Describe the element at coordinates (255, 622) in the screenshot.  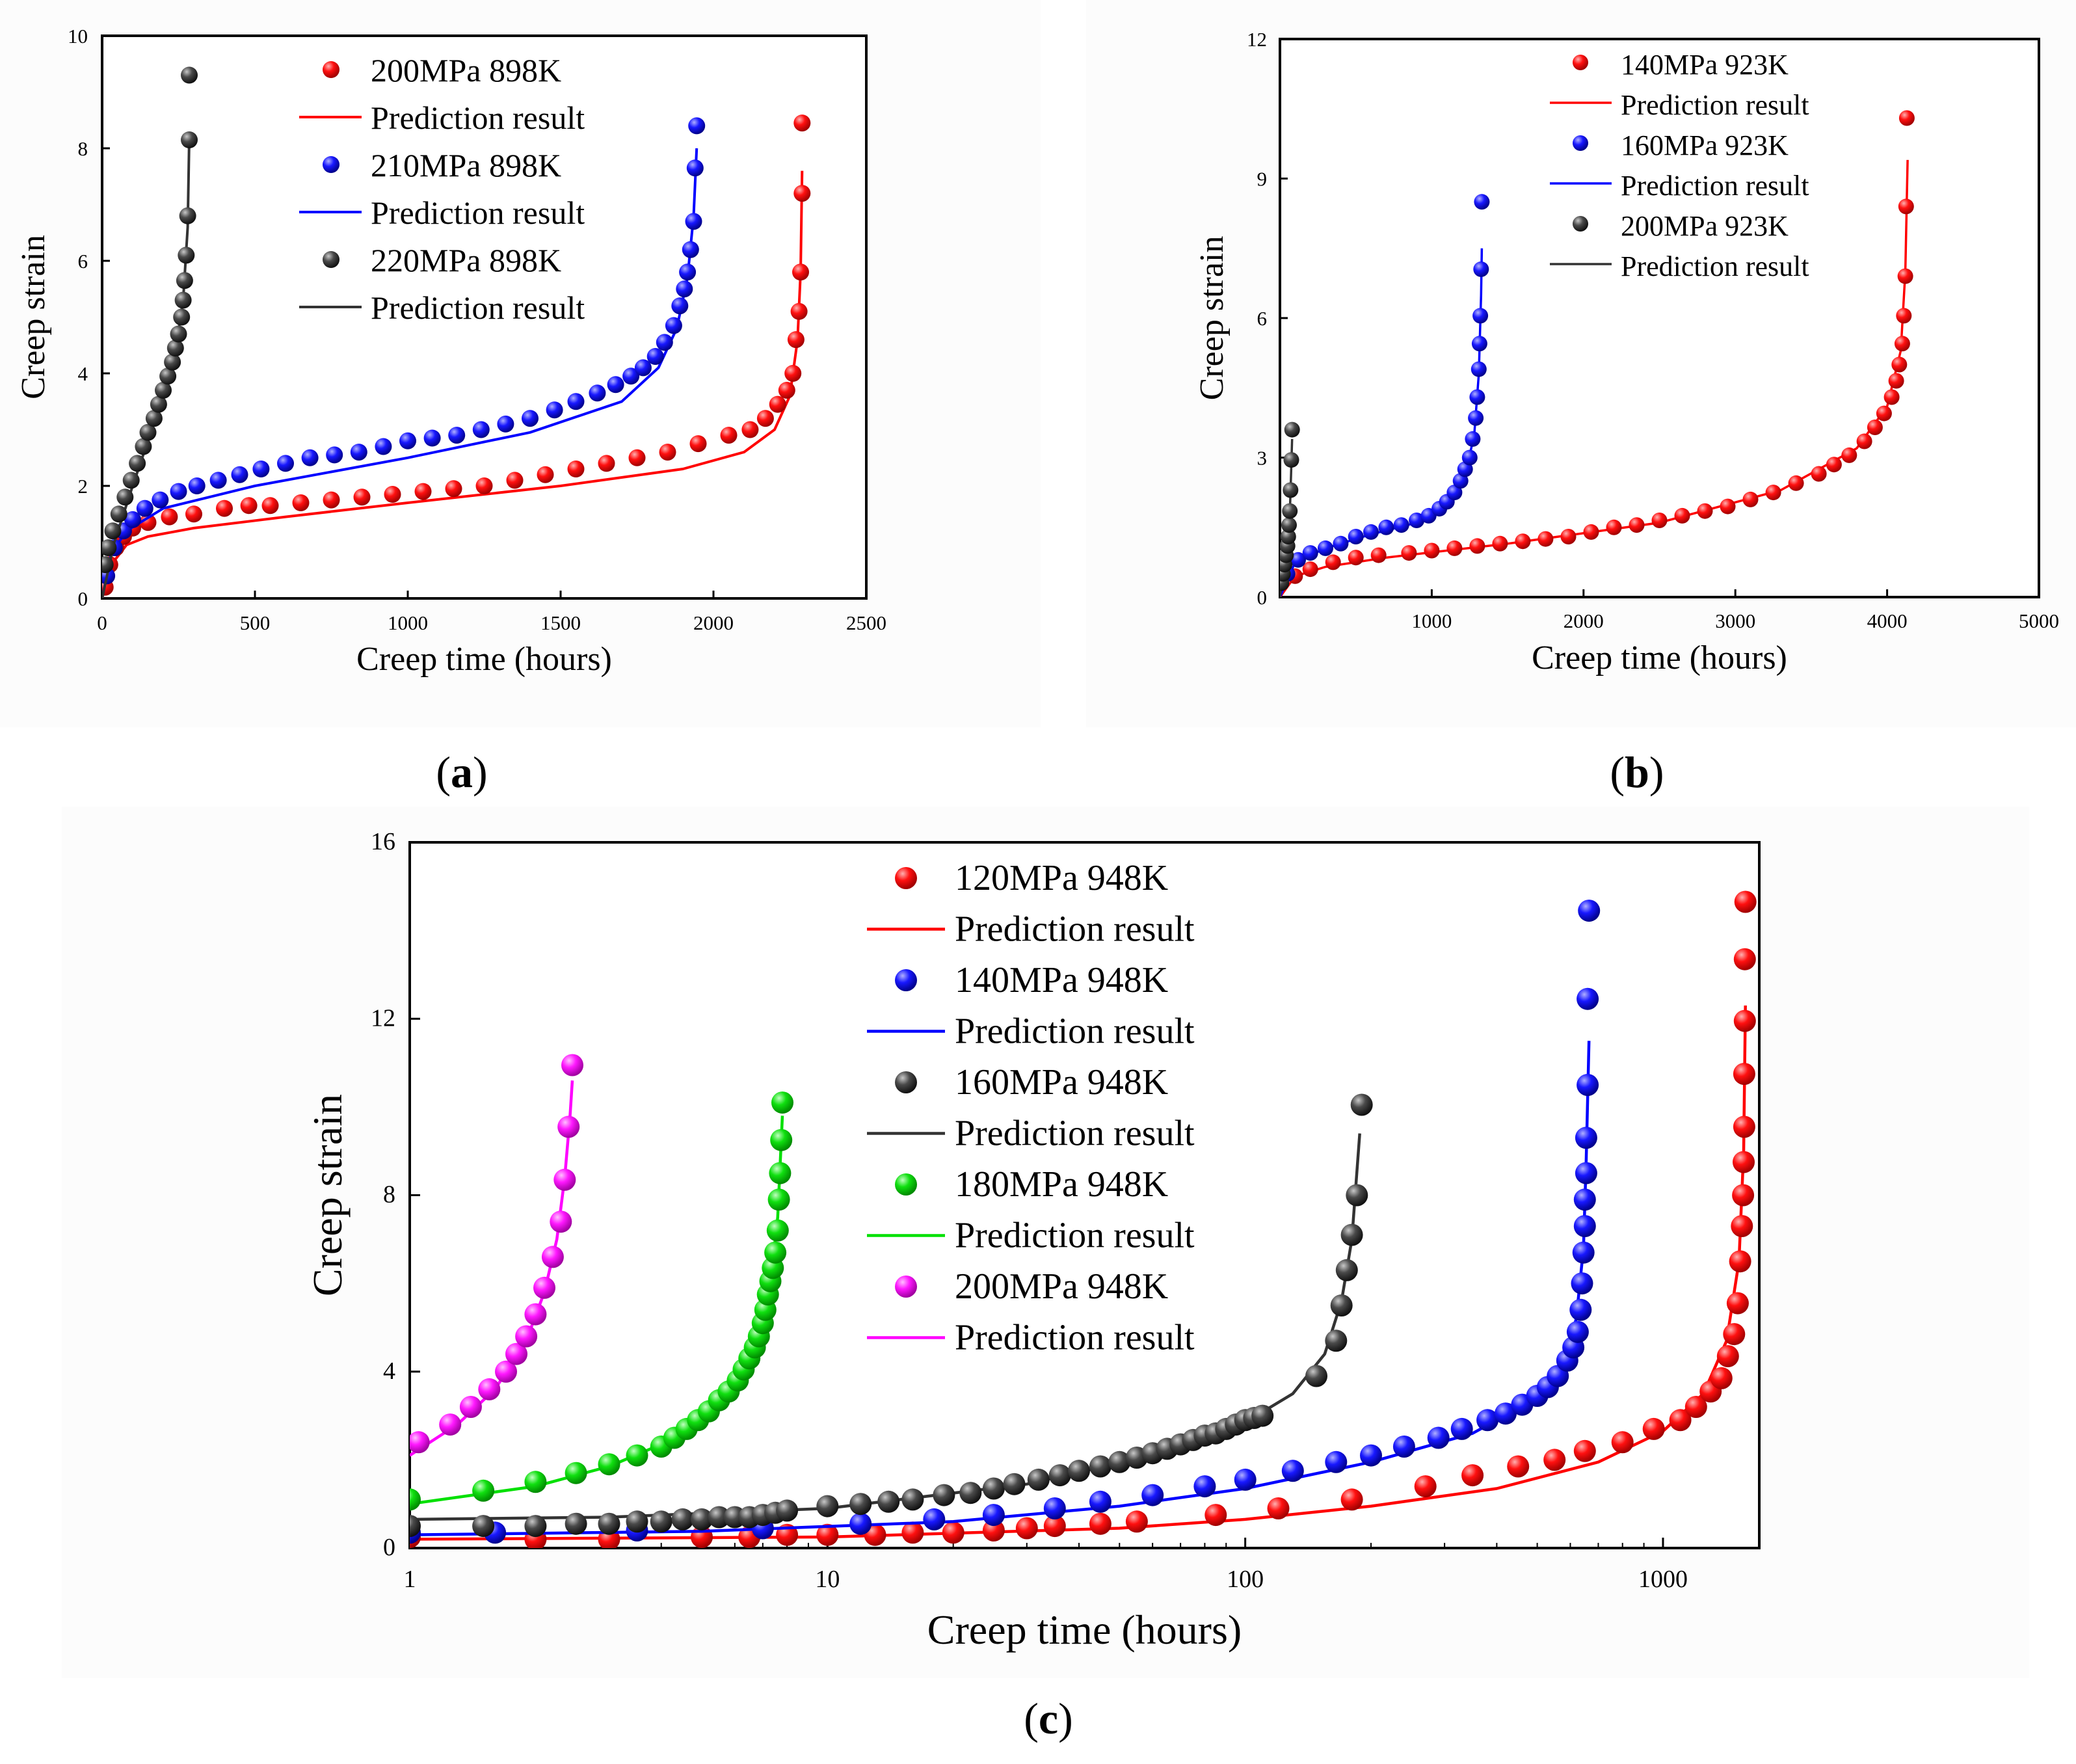
I see `x-tick-label: 500` at that location.